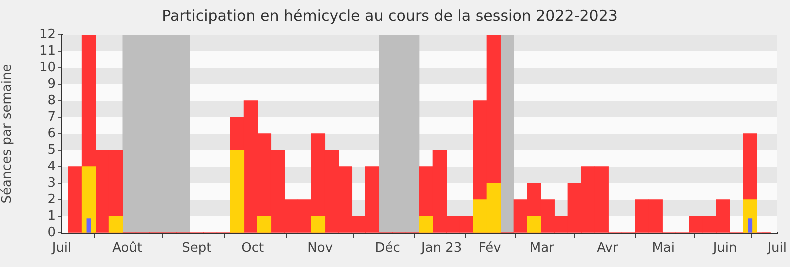 Image resolution: width=790 pixels, height=267 pixels. What do you see at coordinates (608, 248) in the screenshot?
I see `x-tick-label: Avr` at bounding box center [608, 248].